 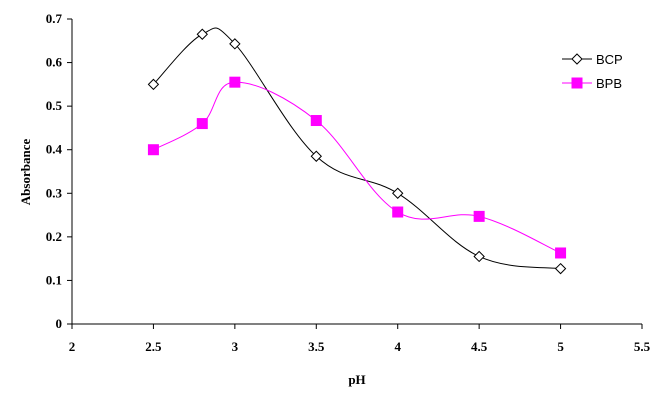 What do you see at coordinates (577, 59) in the screenshot?
I see `legend-marker-bcp` at bounding box center [577, 59].